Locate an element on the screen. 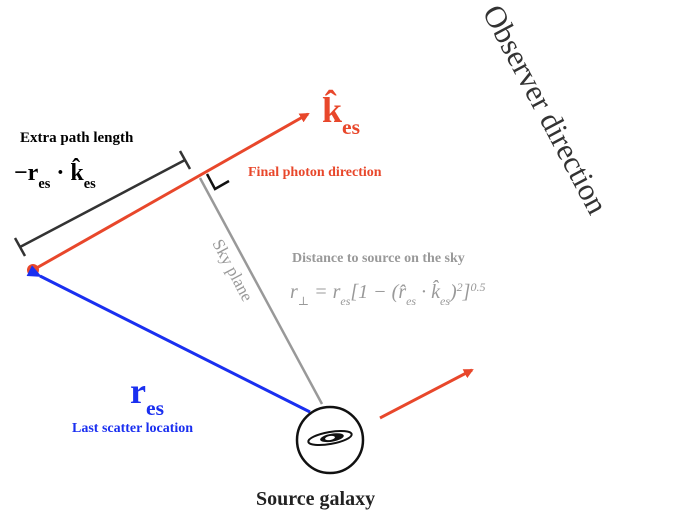  extra-path-title: Extra path length is located at coordinates (77, 138).